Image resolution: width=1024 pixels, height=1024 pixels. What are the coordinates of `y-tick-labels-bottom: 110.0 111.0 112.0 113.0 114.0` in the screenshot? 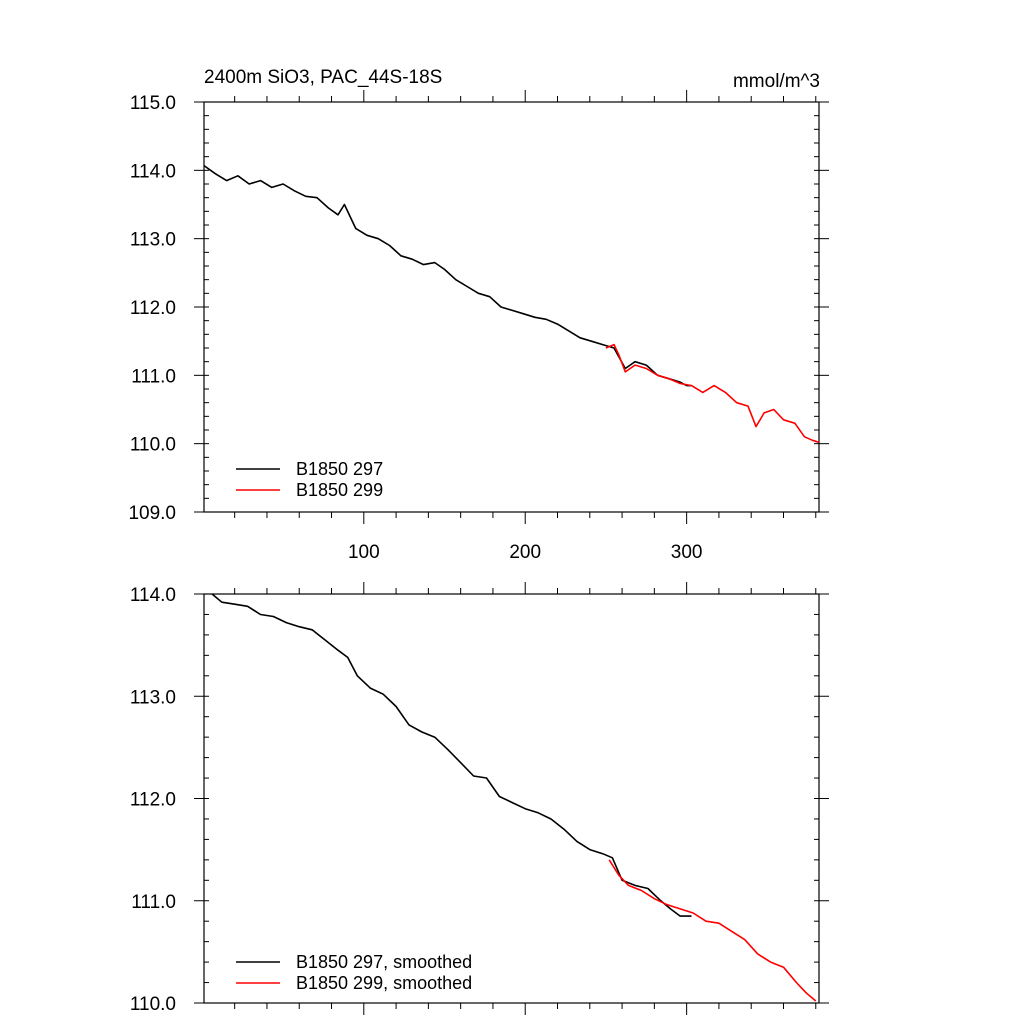 It's located at (153, 800).